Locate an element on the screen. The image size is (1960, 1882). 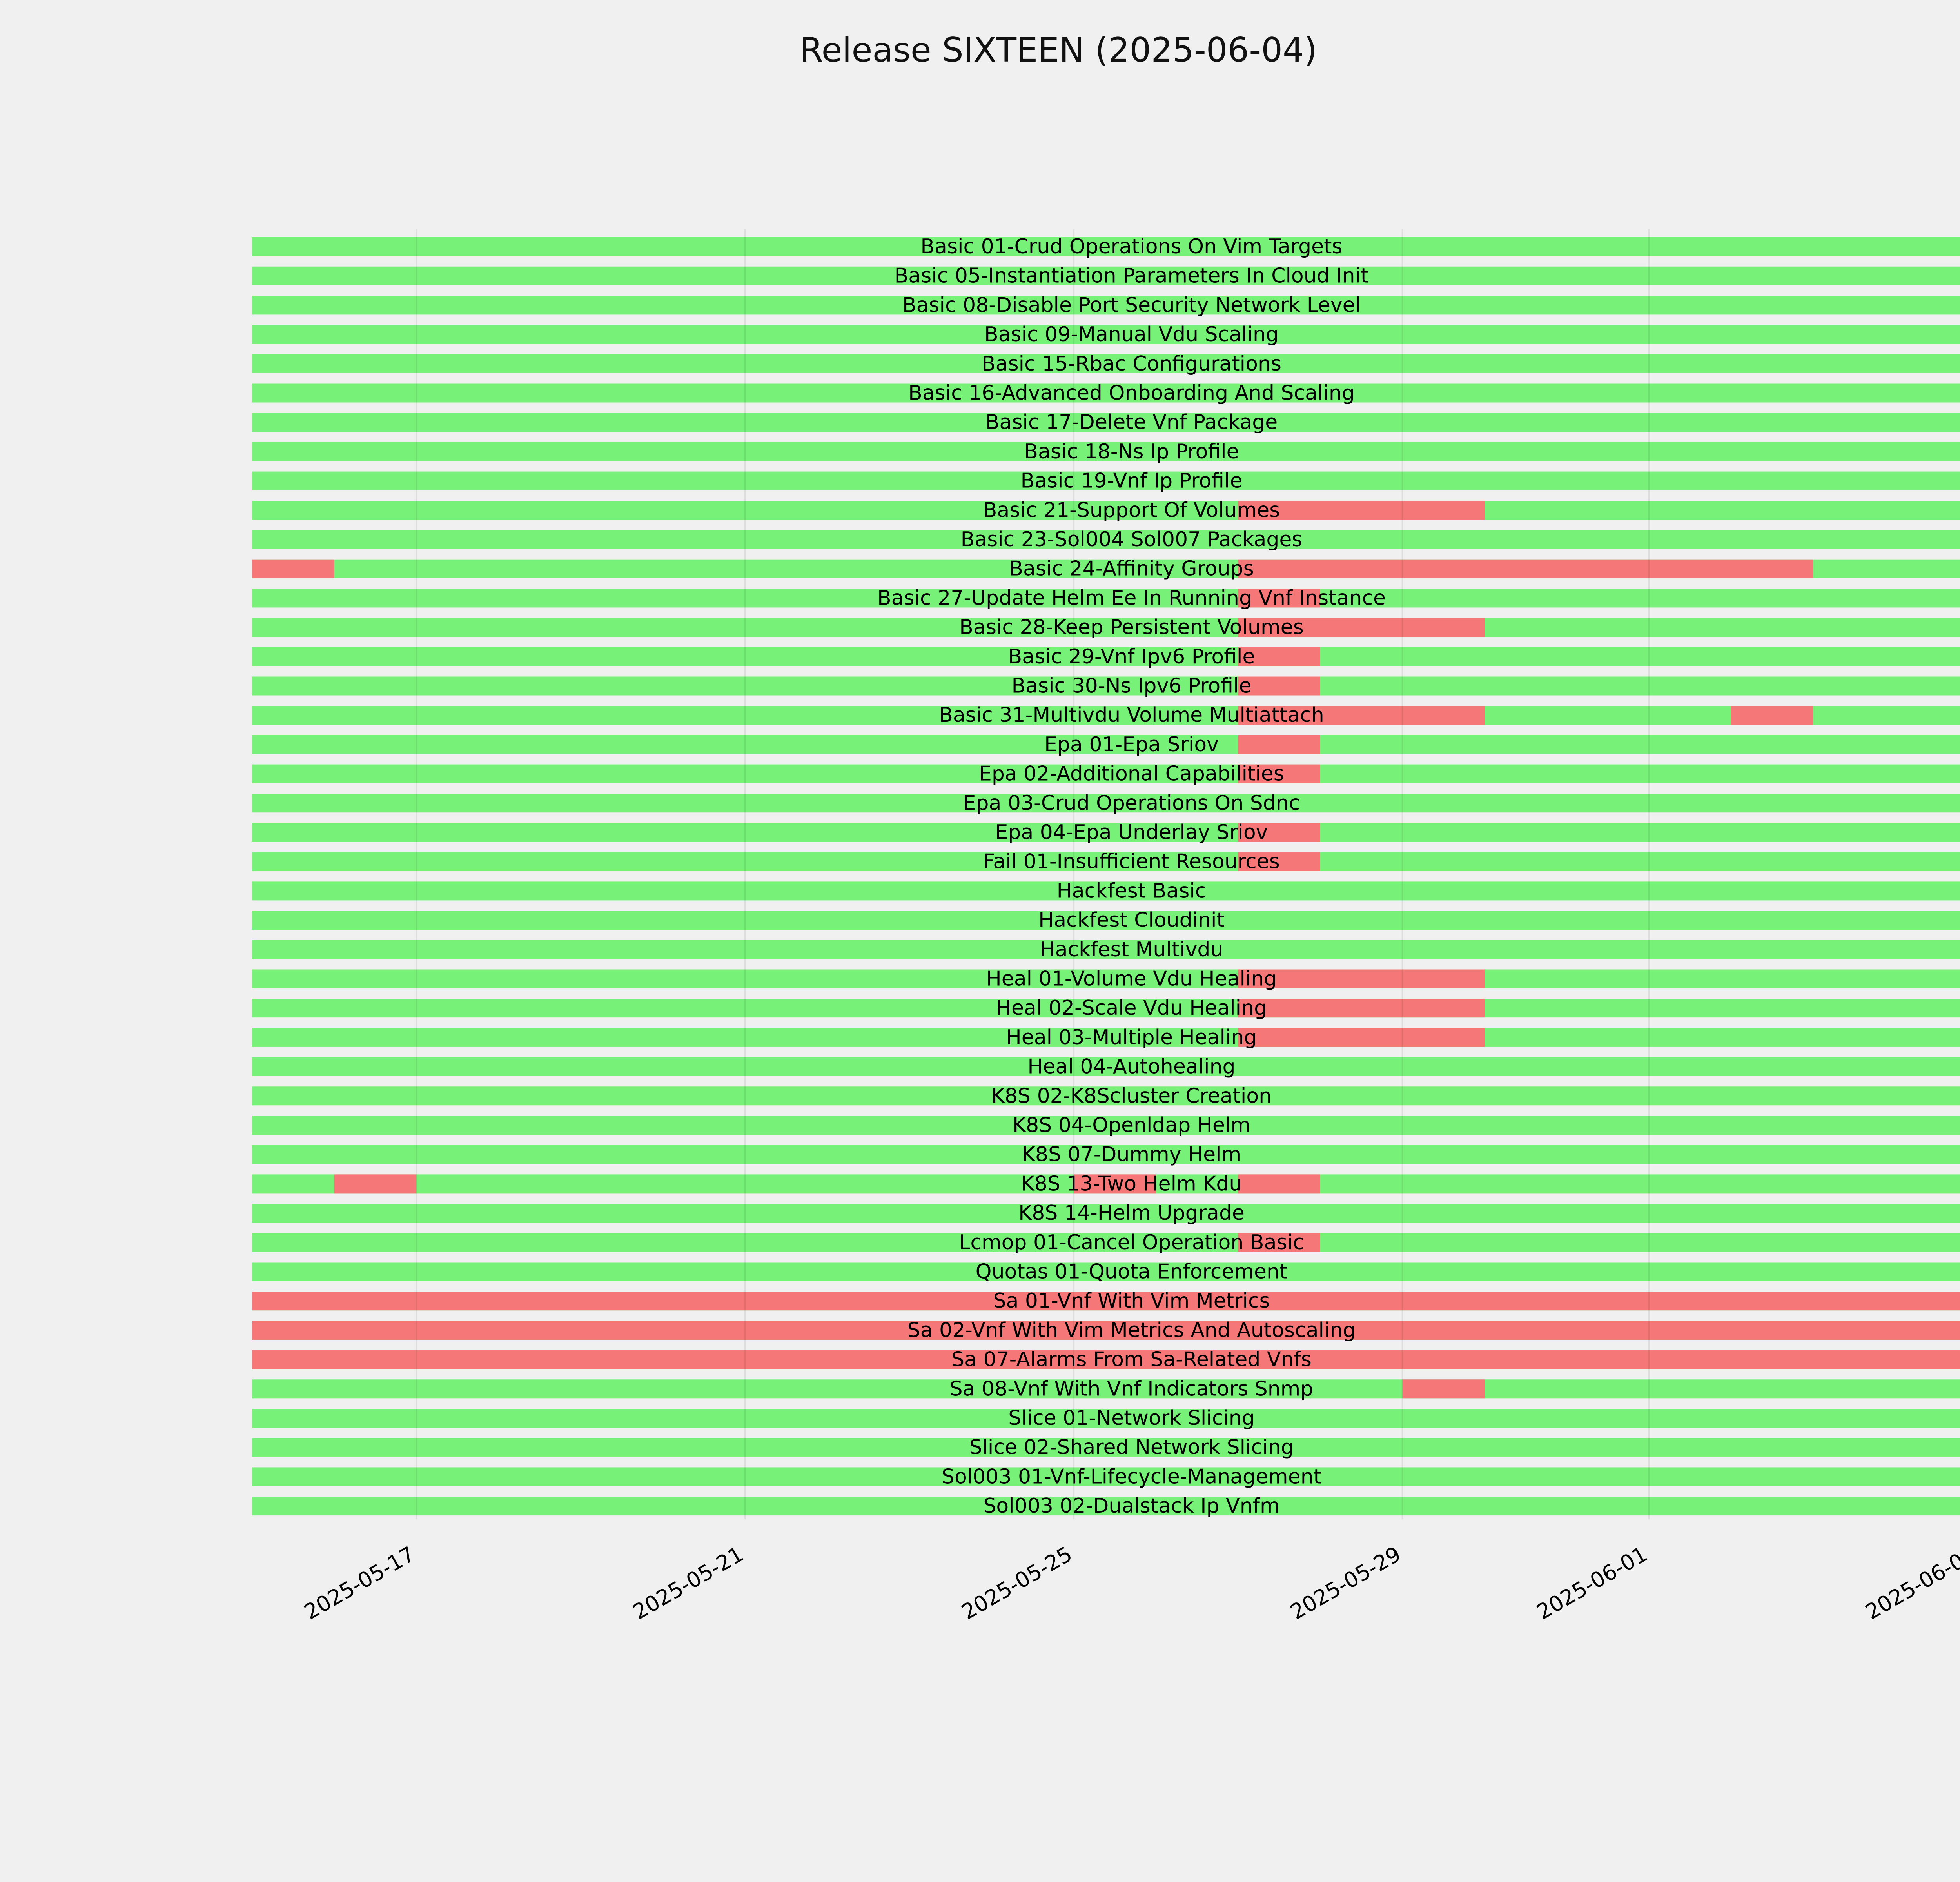
row-label: Sol003 02-Dualstack Ip Vnfm is located at coordinates (1131, 1506).